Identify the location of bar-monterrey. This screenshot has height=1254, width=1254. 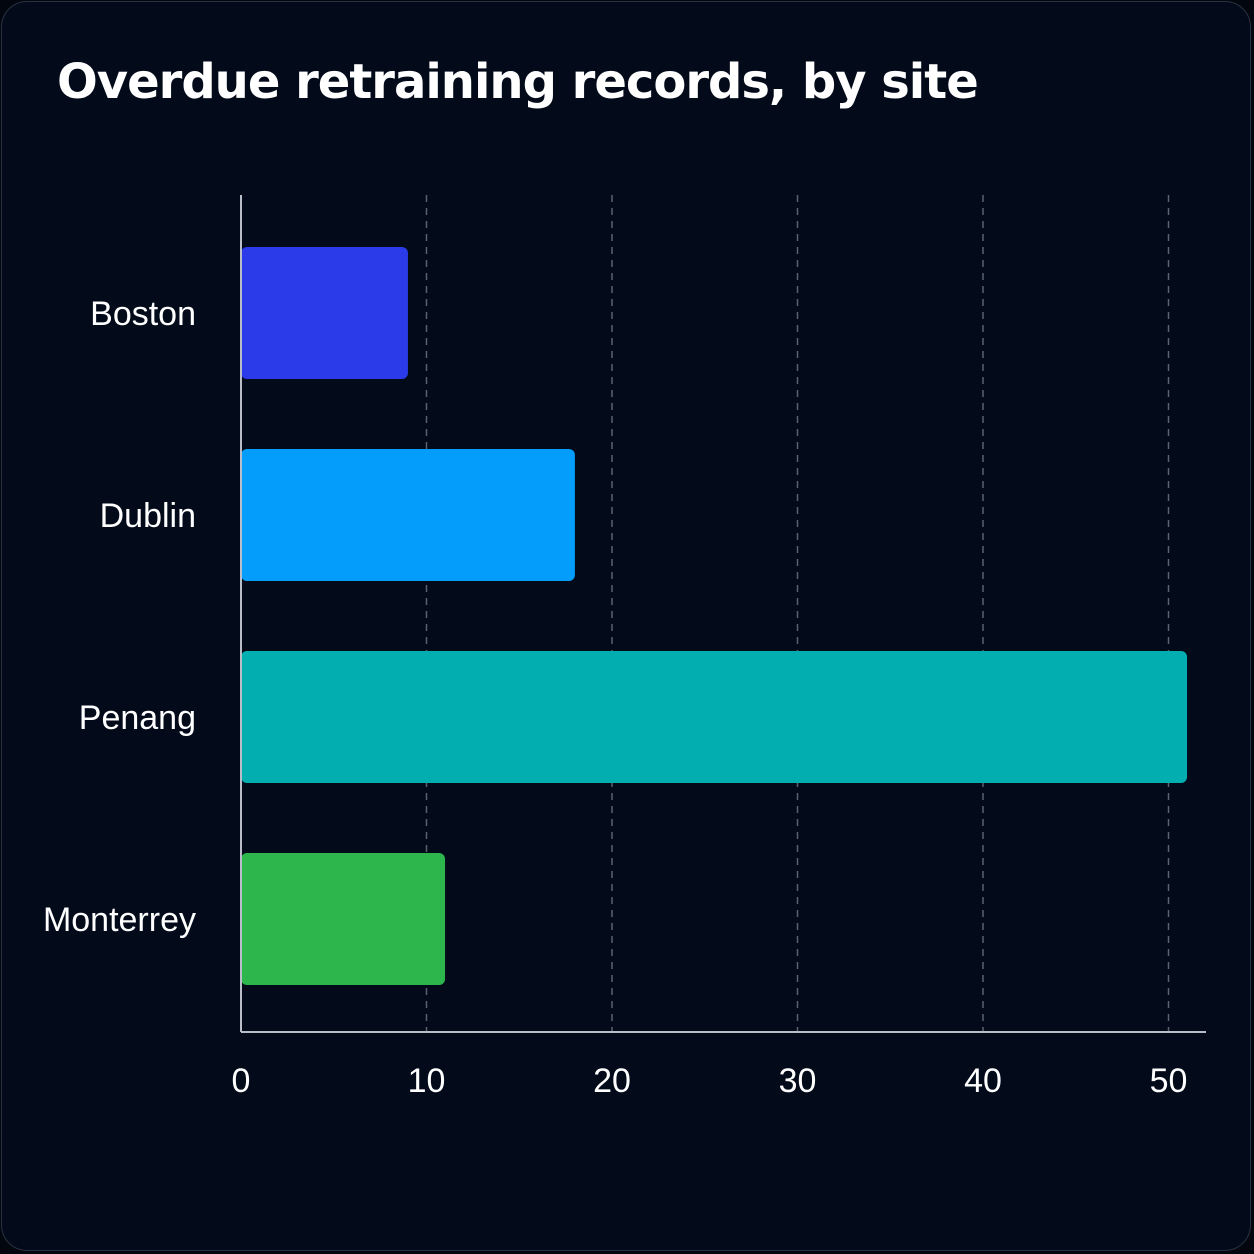
(343, 919).